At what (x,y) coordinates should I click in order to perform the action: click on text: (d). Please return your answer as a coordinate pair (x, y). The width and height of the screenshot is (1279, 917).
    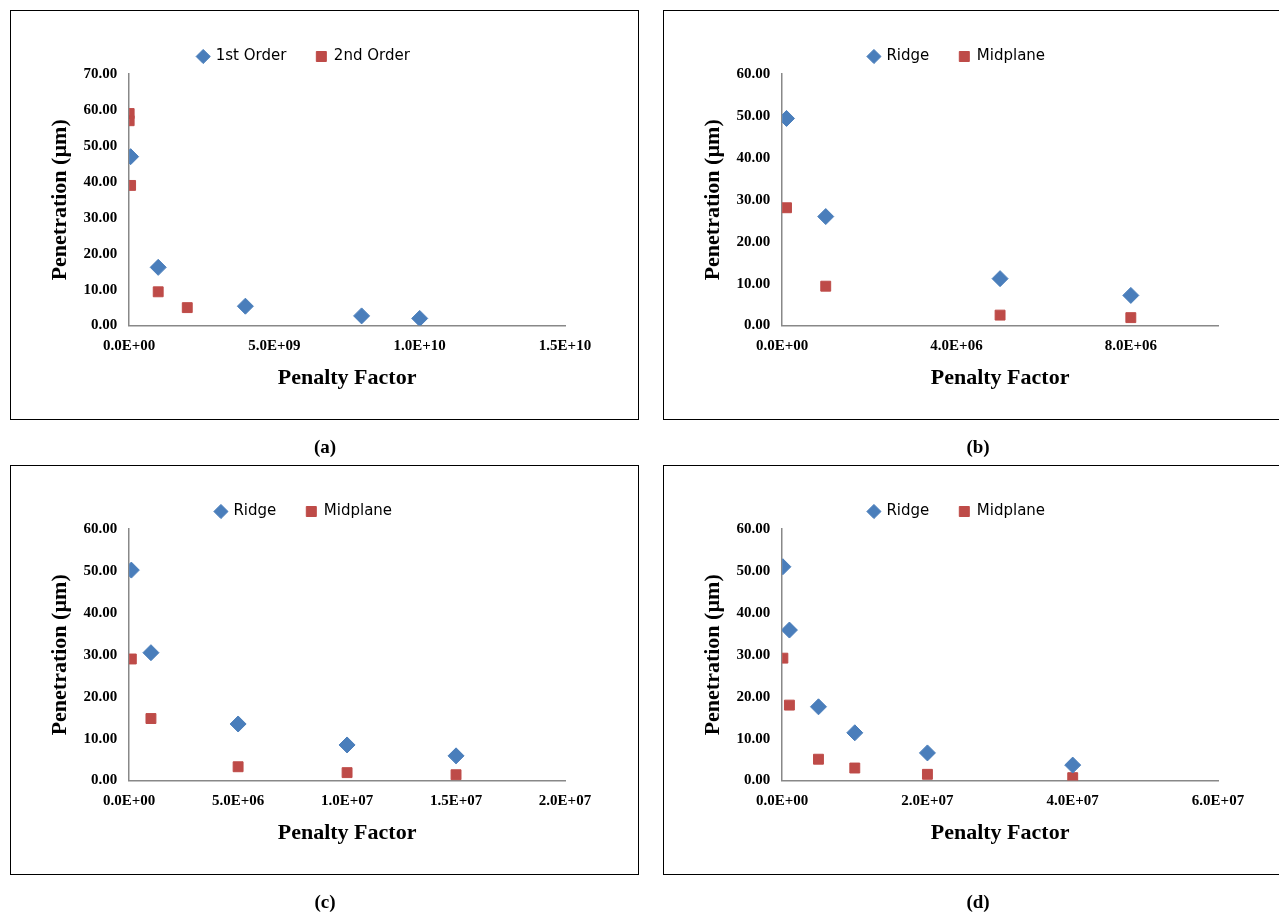
    Looking at the image, I should click on (978, 902).